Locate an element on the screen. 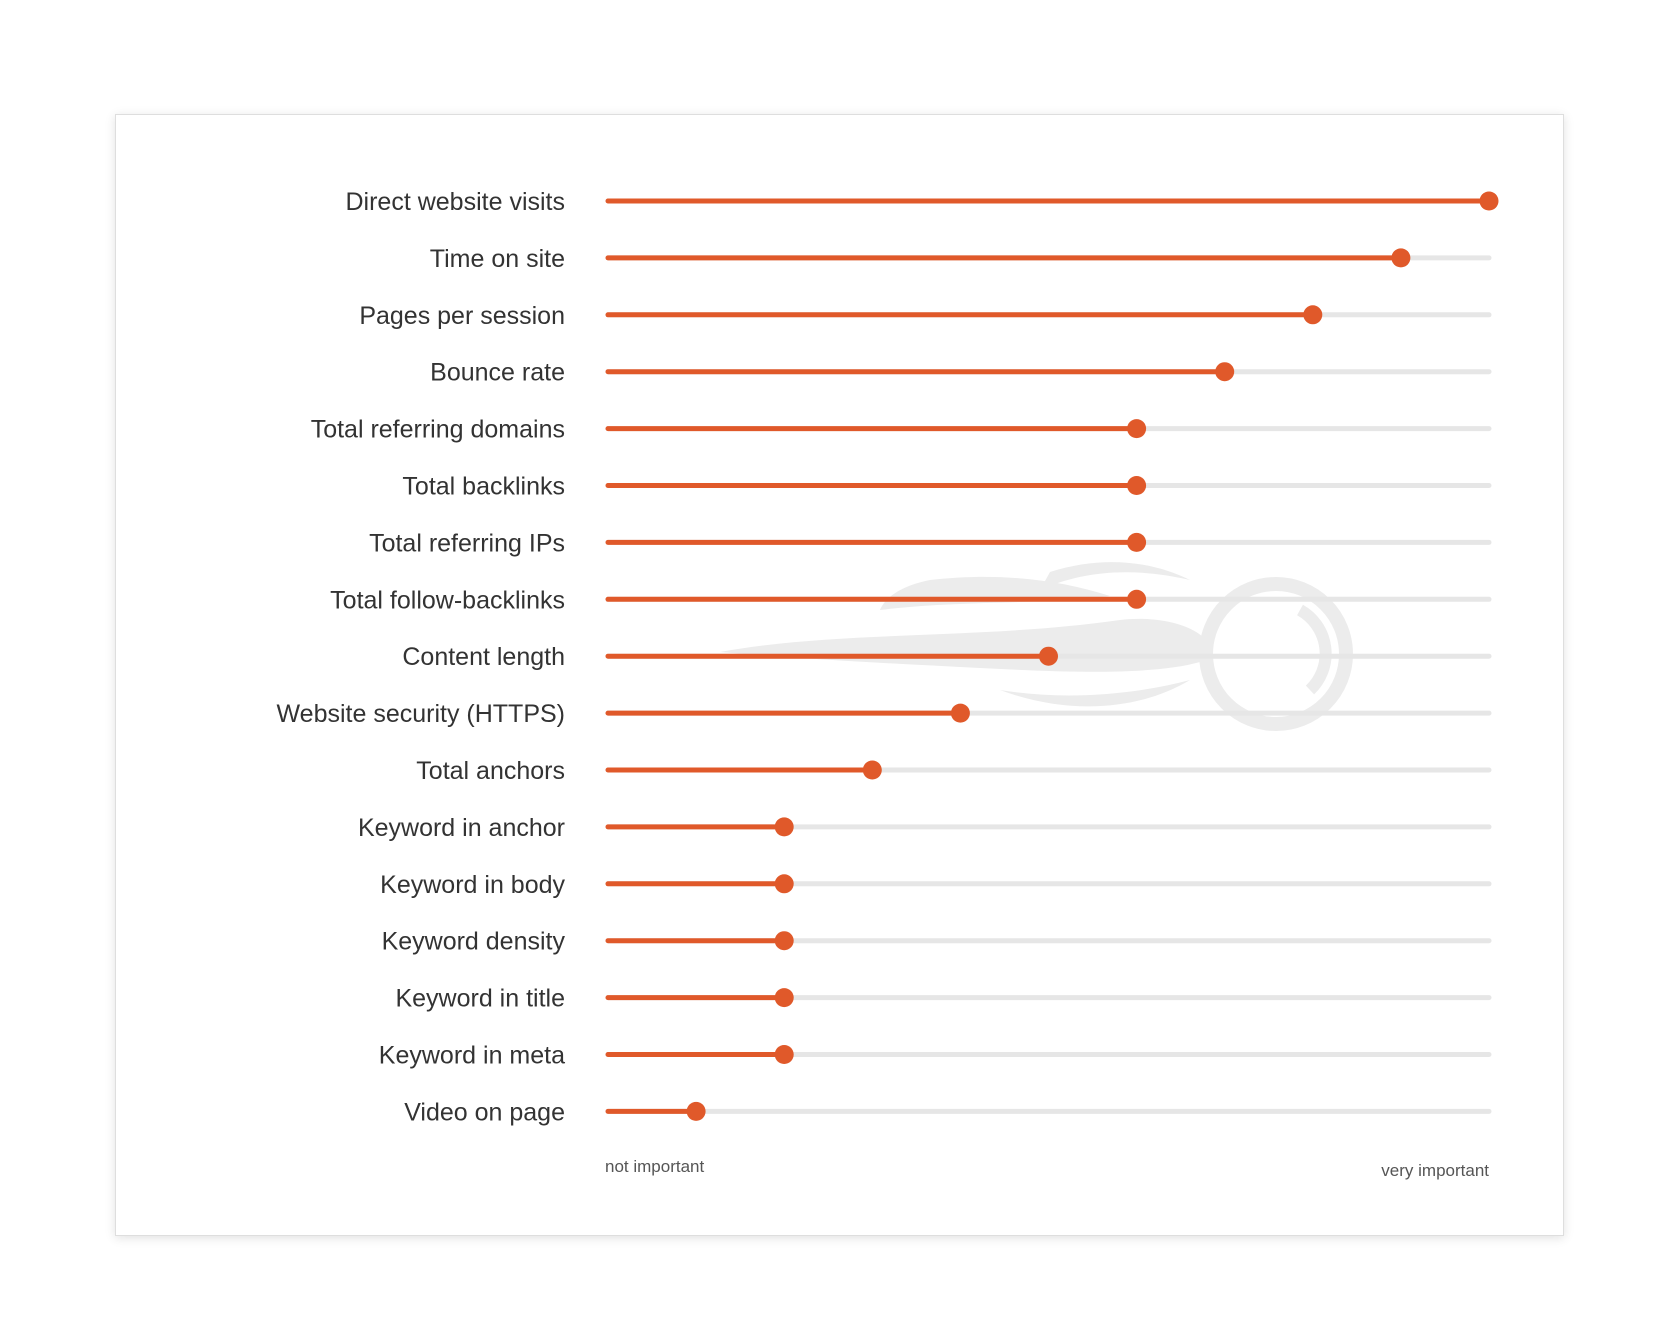 The height and width of the screenshot is (1342, 1670). category-label: Total referring IPs is located at coordinates (467, 543).